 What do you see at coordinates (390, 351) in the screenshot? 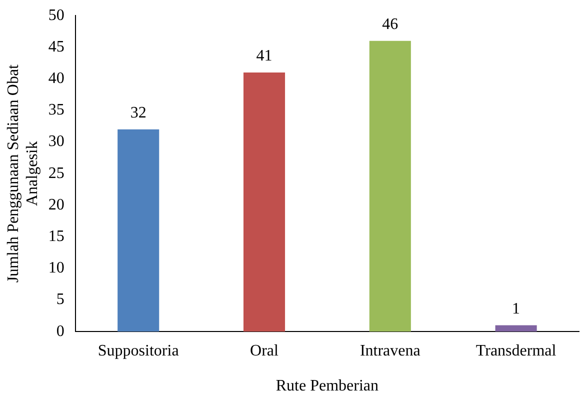
I see `x-tick-label: Intravena` at bounding box center [390, 351].